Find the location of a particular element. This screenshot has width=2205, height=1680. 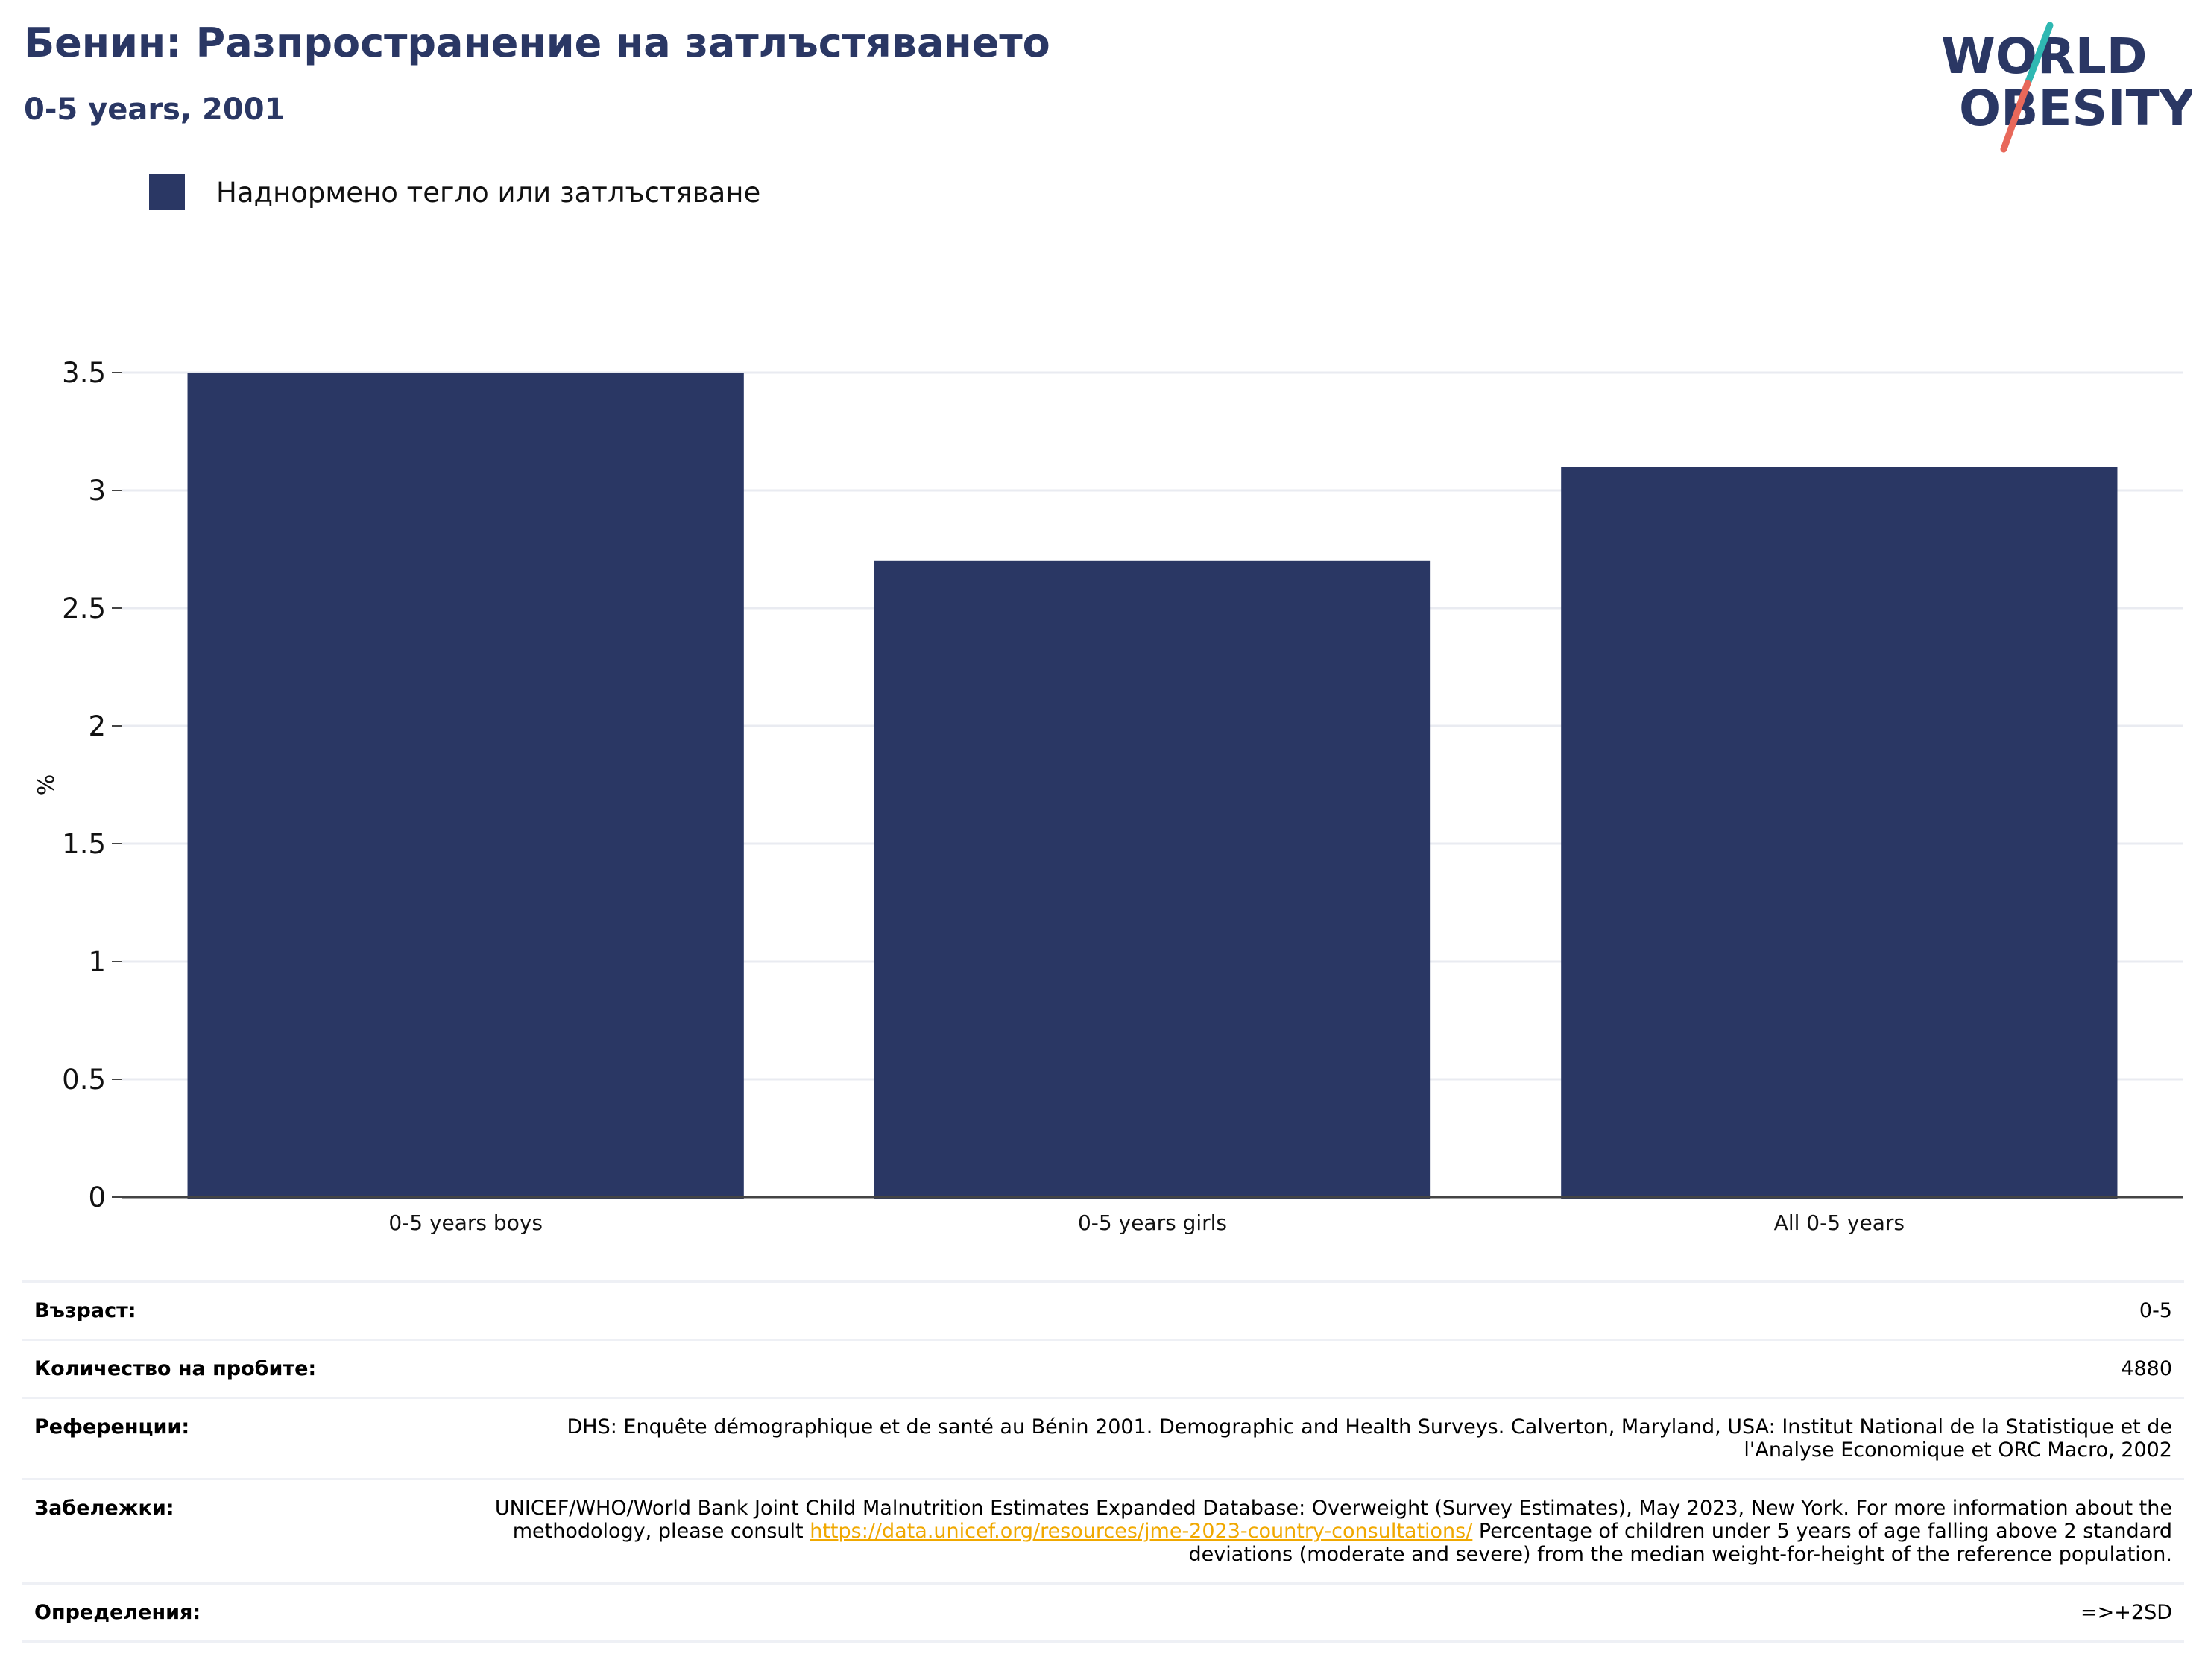

legend: Наднормено тегло или затлъстяване is located at coordinates (454, 192).